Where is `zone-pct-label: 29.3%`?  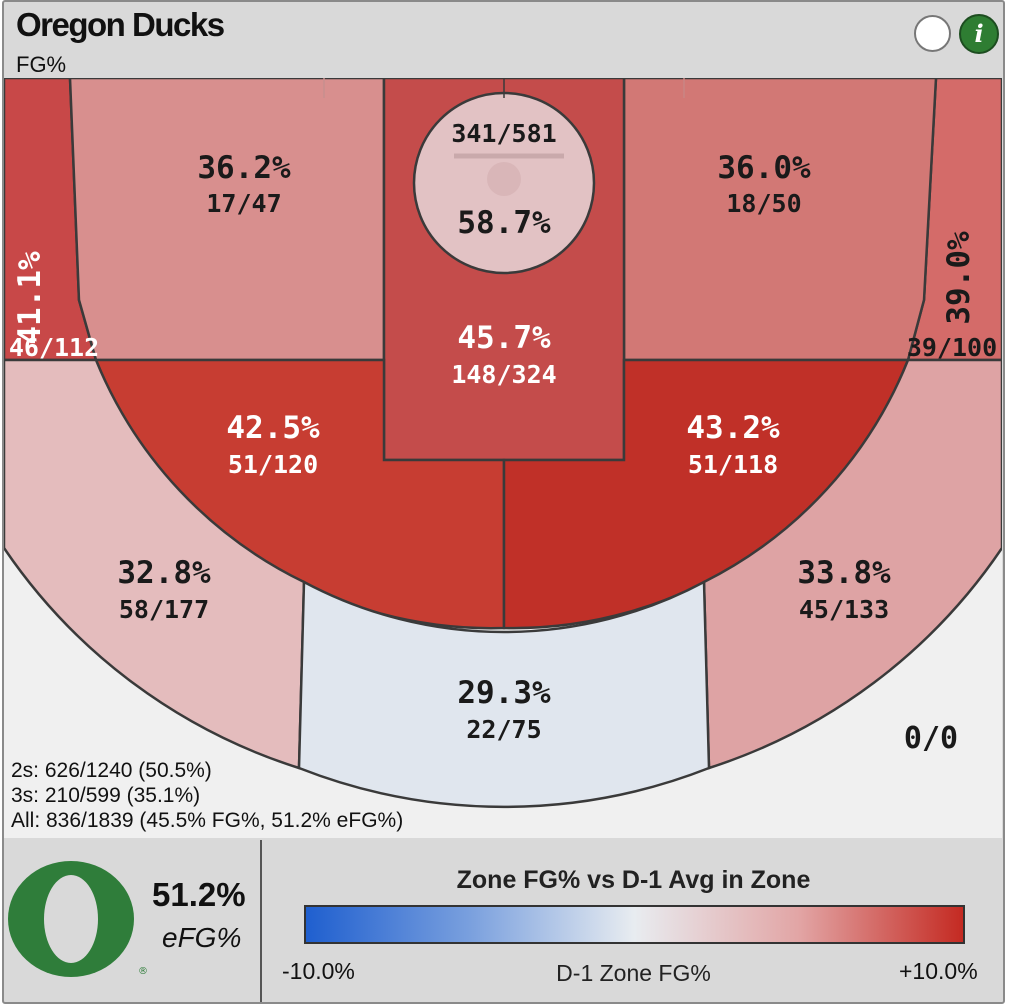 zone-pct-label: 29.3% is located at coordinates (504, 693).